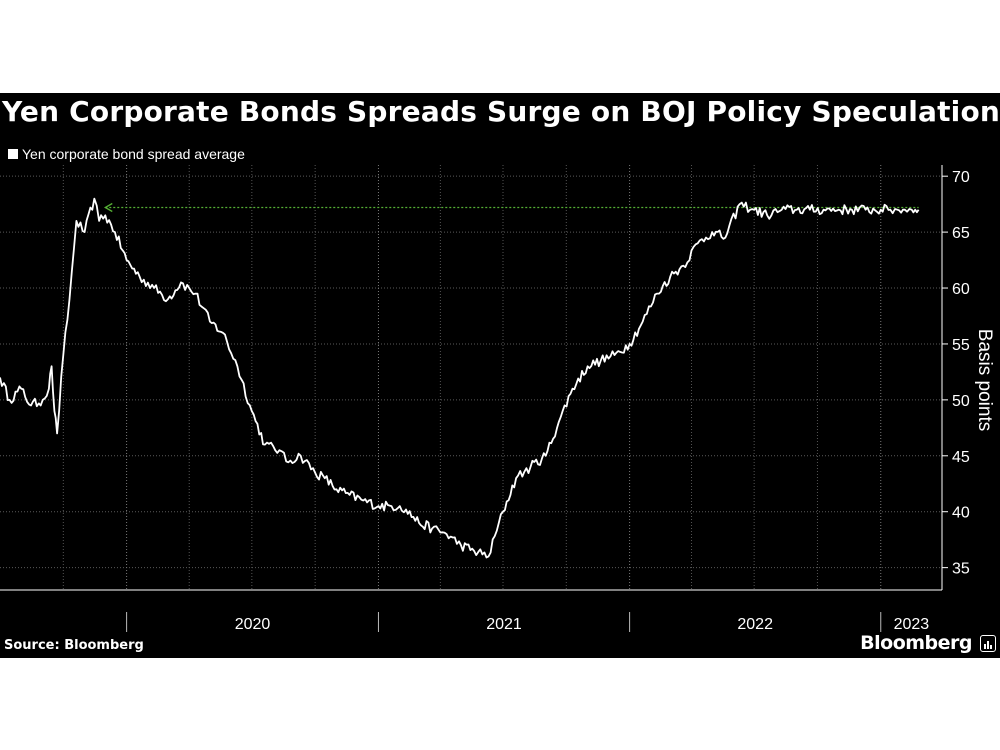 This screenshot has height=750, width=1000. Describe the element at coordinates (961, 289) in the screenshot. I see `y-tick-label: 60` at that location.